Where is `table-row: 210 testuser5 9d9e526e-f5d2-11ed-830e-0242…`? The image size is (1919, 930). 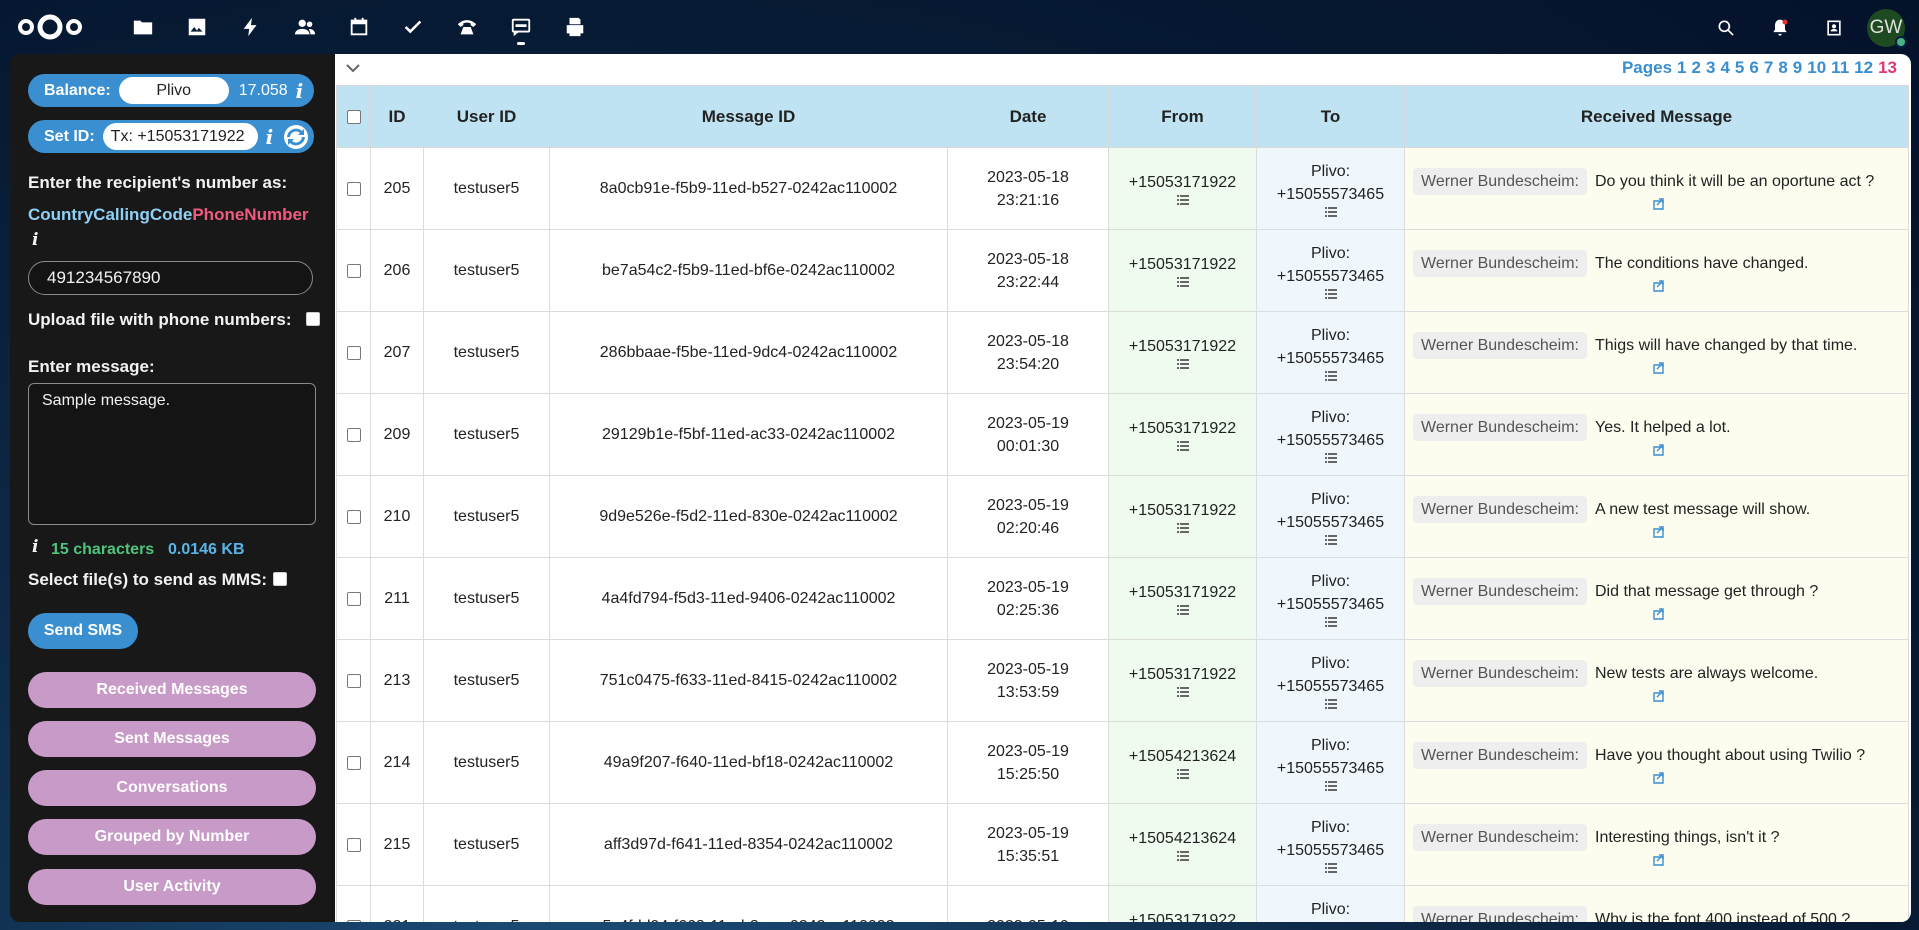 table-row: 210 testuser5 9d9e526e-f5d2-11ed-830e-0242… is located at coordinates (1122, 516).